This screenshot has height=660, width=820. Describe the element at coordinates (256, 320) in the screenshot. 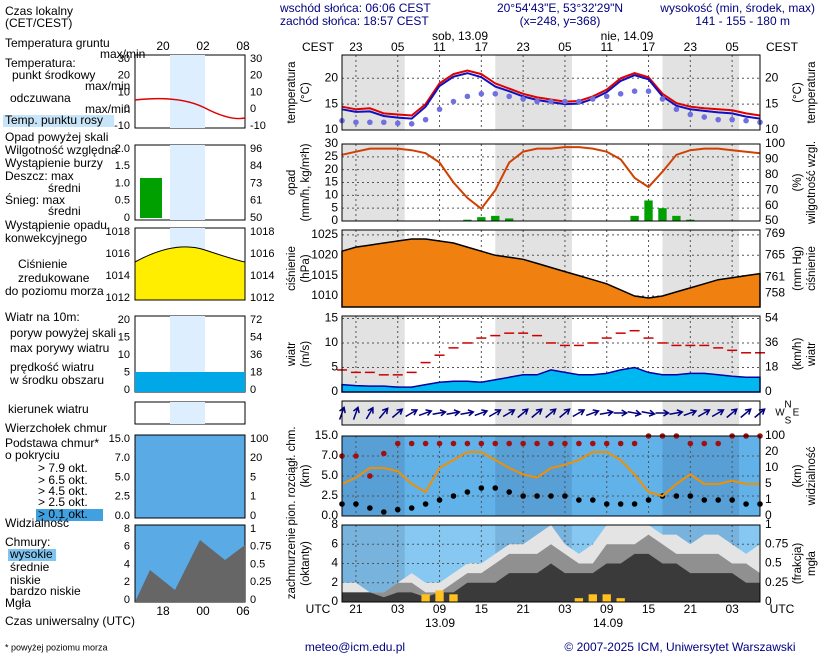

I see `legend-tick: 72` at that location.